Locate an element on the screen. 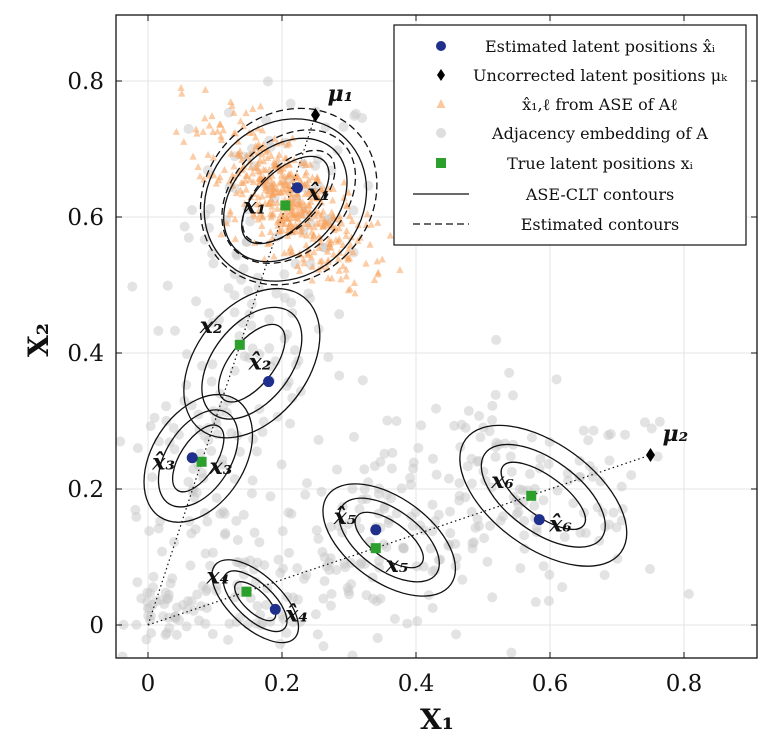  legend-symbol-uncorrected is located at coordinates (441, 75).